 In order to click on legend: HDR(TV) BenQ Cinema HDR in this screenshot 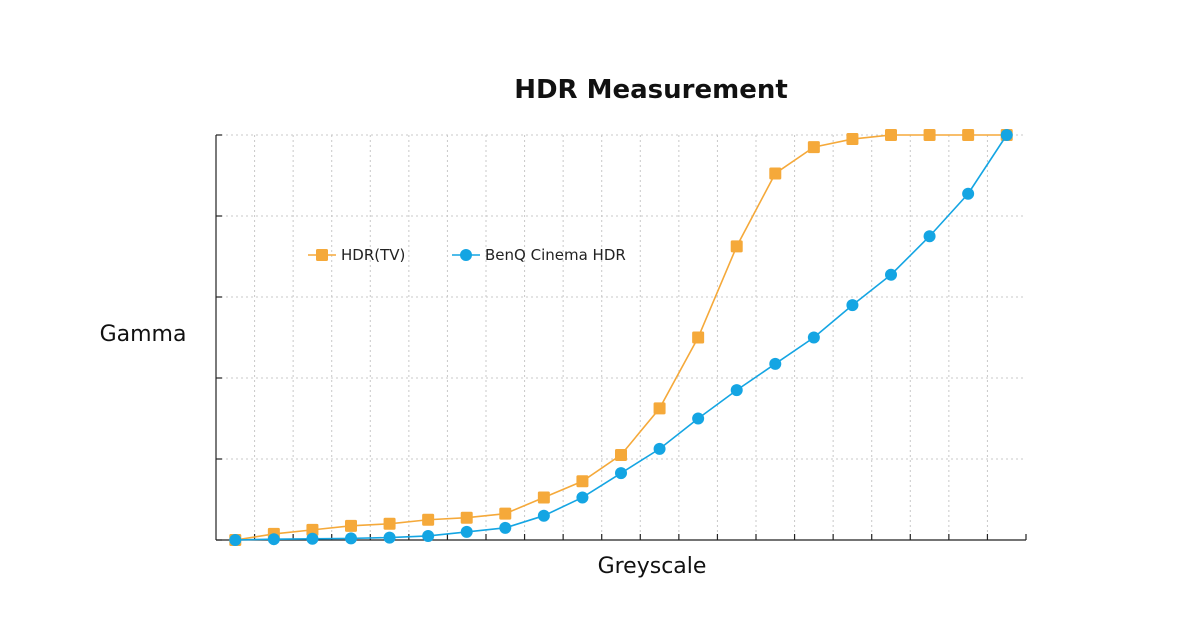, I will do `click(467, 255)`.